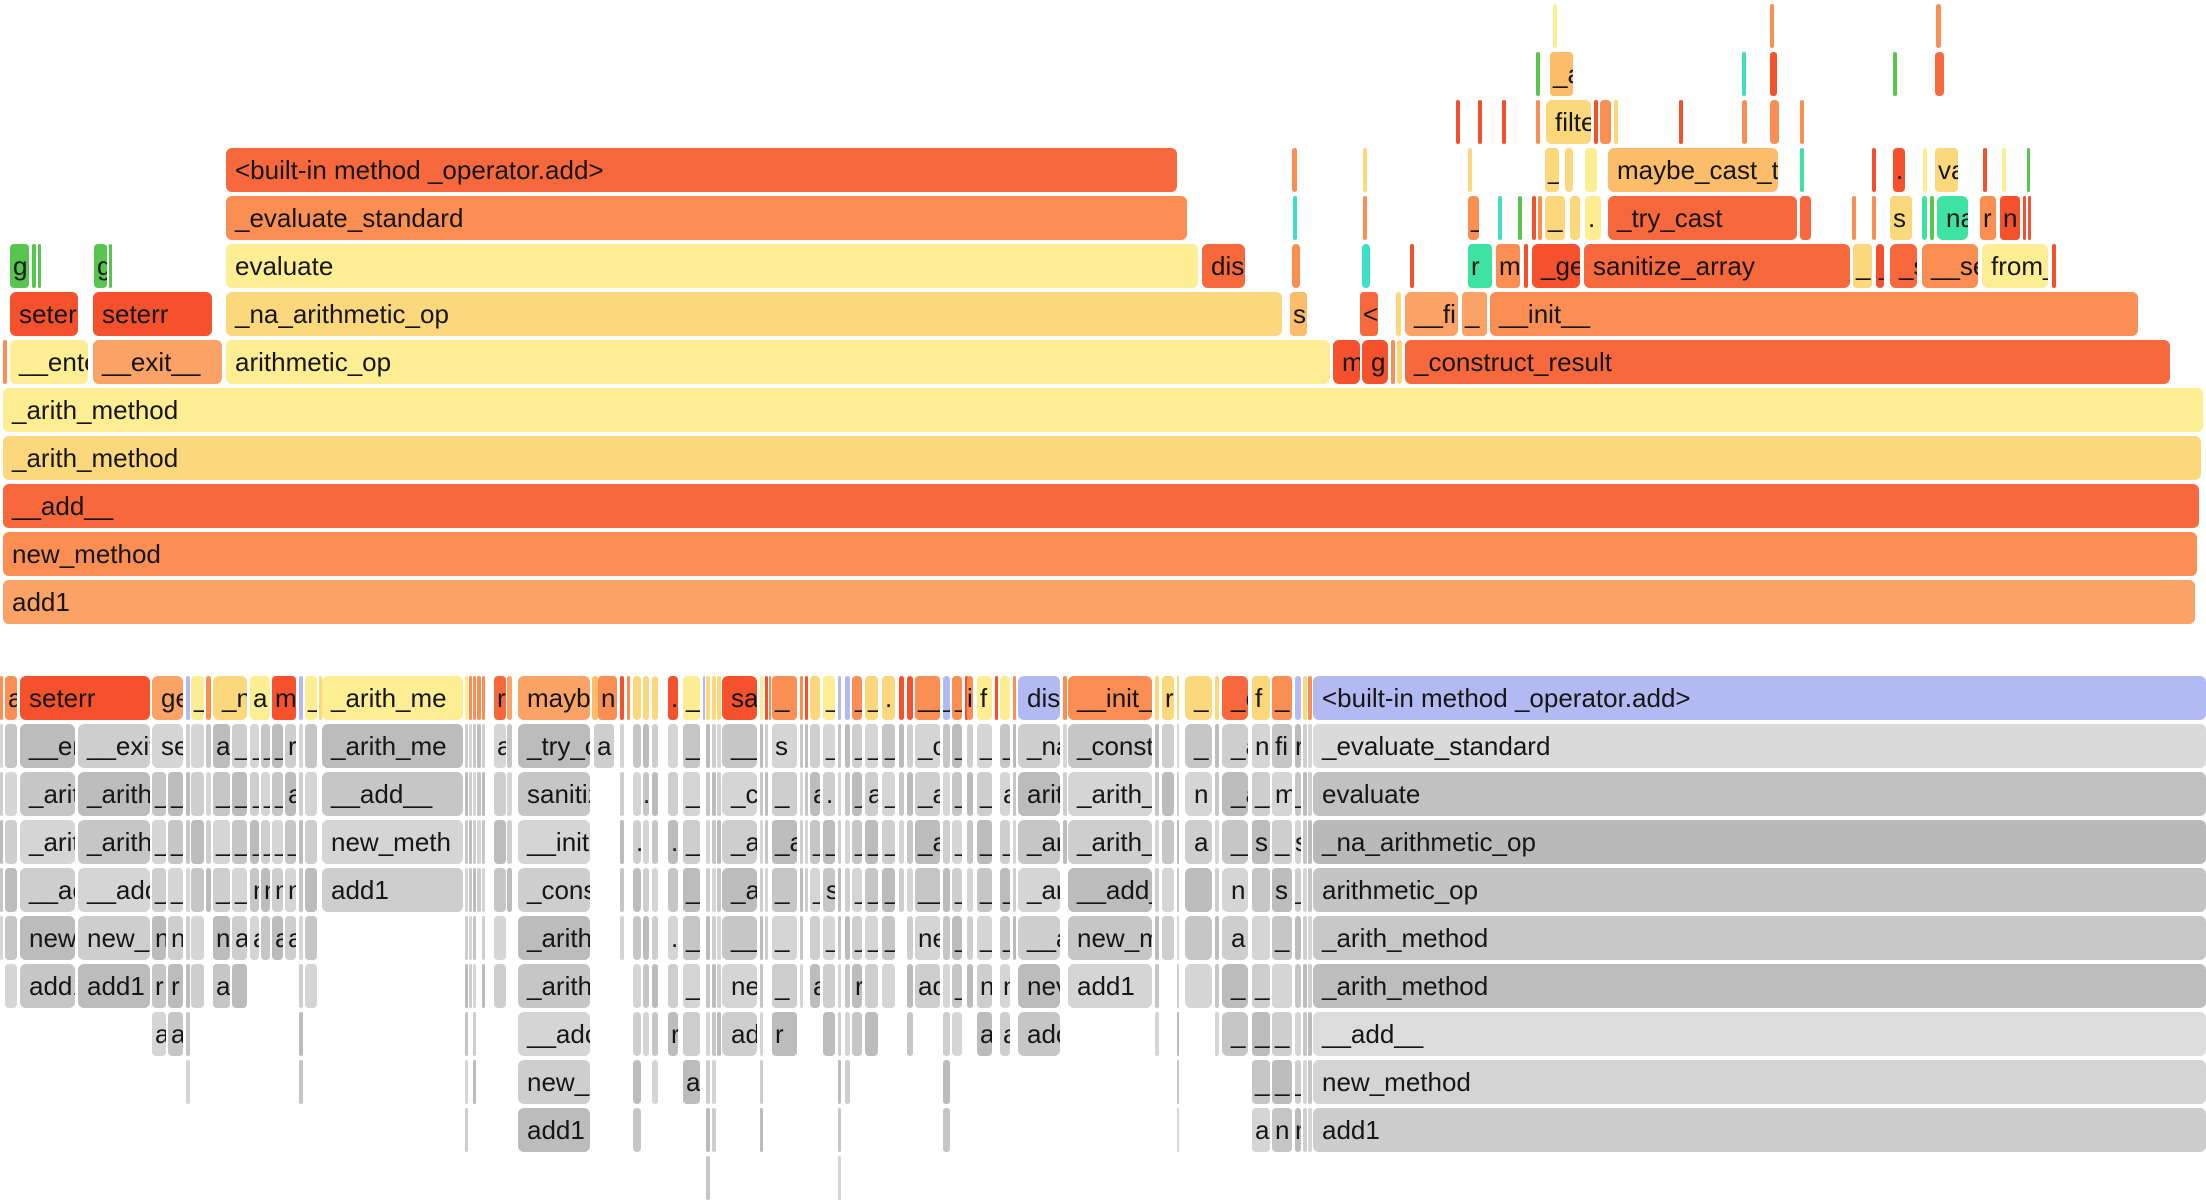  What do you see at coordinates (1759, 1082) in the screenshot?
I see `caller-frame-new-method: new_method` at bounding box center [1759, 1082].